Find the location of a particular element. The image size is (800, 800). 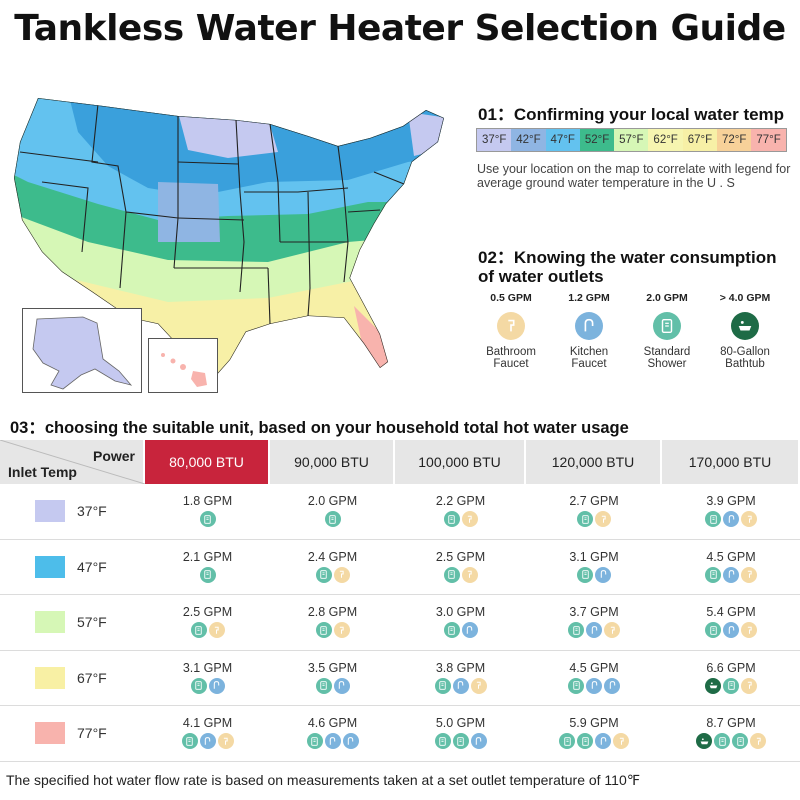

inlet-temp-value: 37°F is located at coordinates (92, 511).